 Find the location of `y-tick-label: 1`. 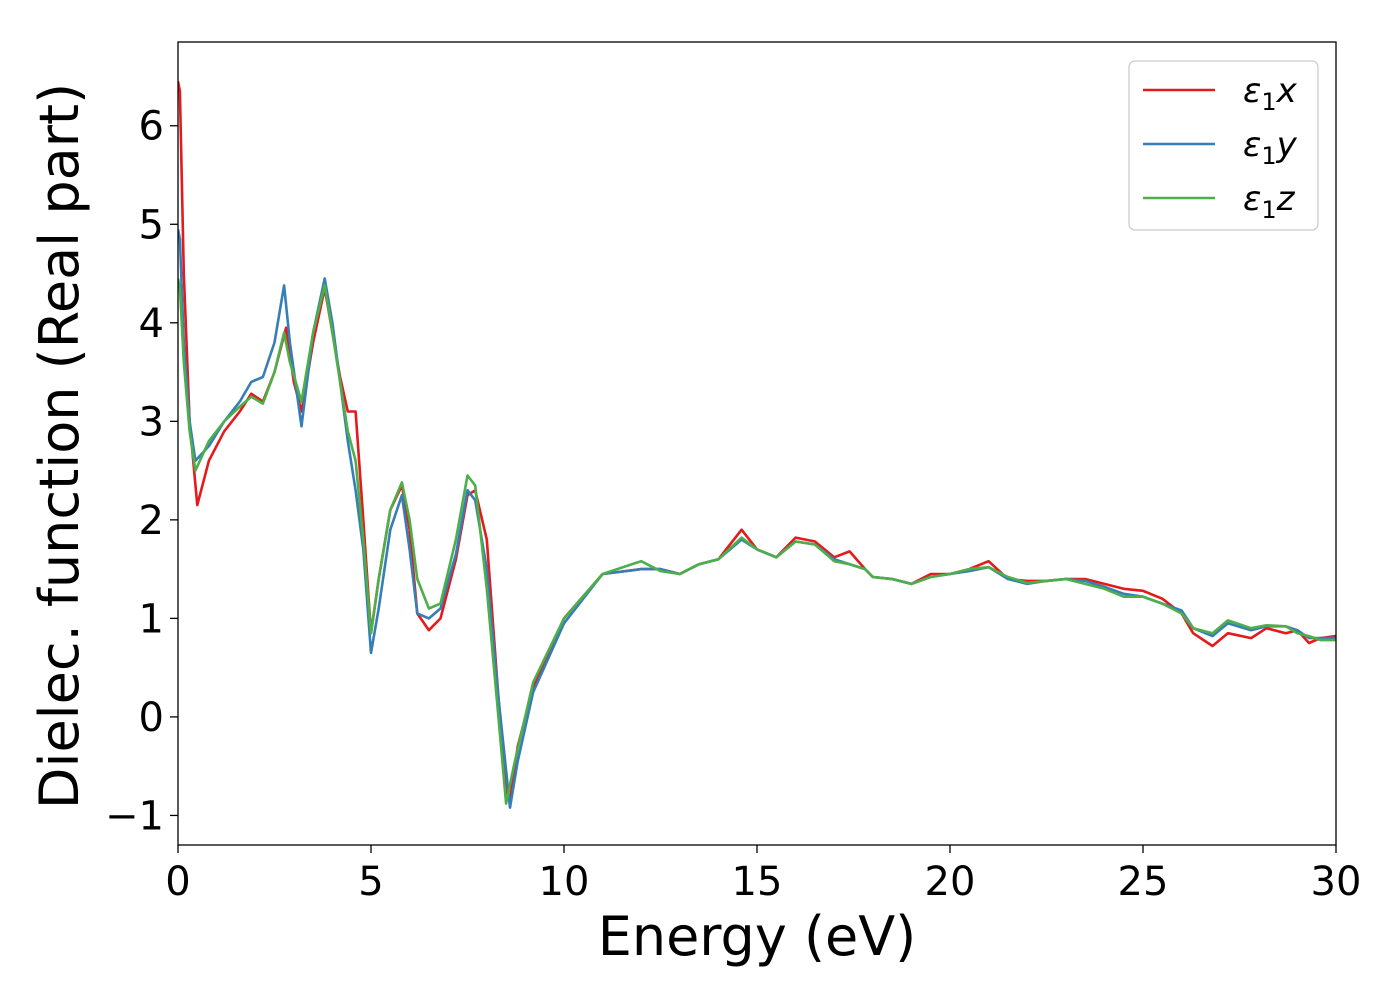

y-tick-label: 1 is located at coordinates (151, 619).